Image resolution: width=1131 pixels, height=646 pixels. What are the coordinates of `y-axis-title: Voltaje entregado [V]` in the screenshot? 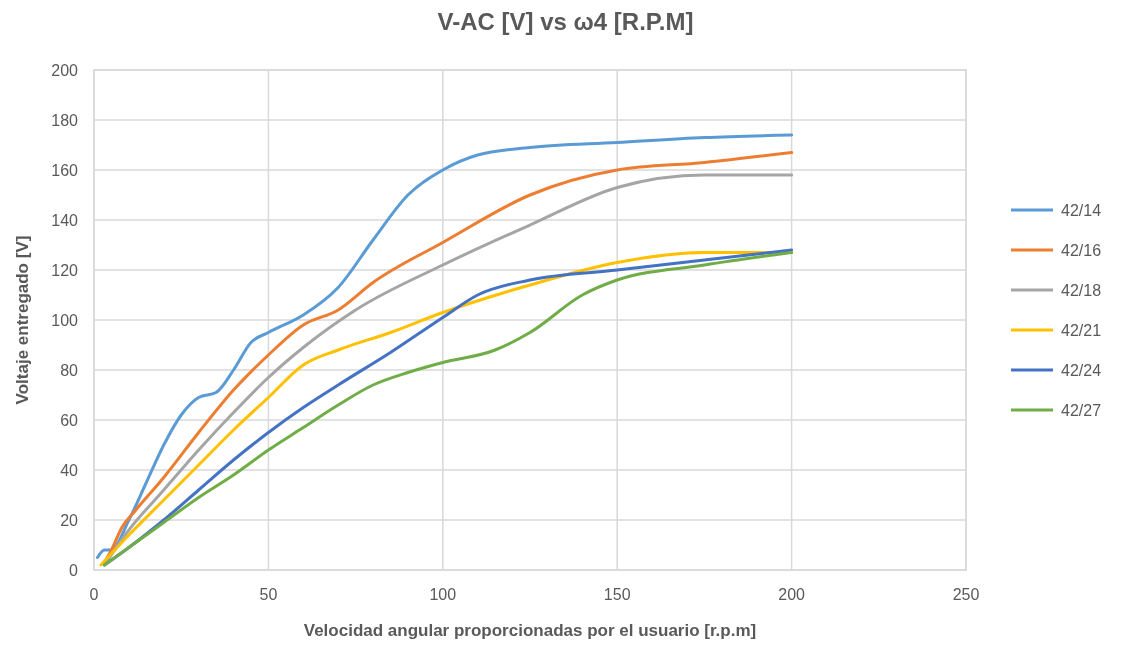 It's located at (22, 320).